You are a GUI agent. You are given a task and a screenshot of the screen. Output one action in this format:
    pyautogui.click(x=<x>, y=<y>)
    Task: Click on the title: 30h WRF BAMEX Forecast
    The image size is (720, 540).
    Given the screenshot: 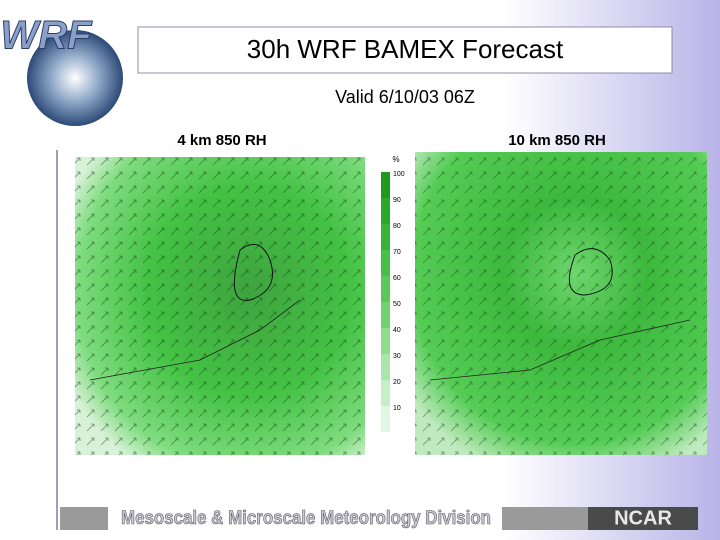 What is the action you would take?
    pyautogui.click(x=405, y=49)
    